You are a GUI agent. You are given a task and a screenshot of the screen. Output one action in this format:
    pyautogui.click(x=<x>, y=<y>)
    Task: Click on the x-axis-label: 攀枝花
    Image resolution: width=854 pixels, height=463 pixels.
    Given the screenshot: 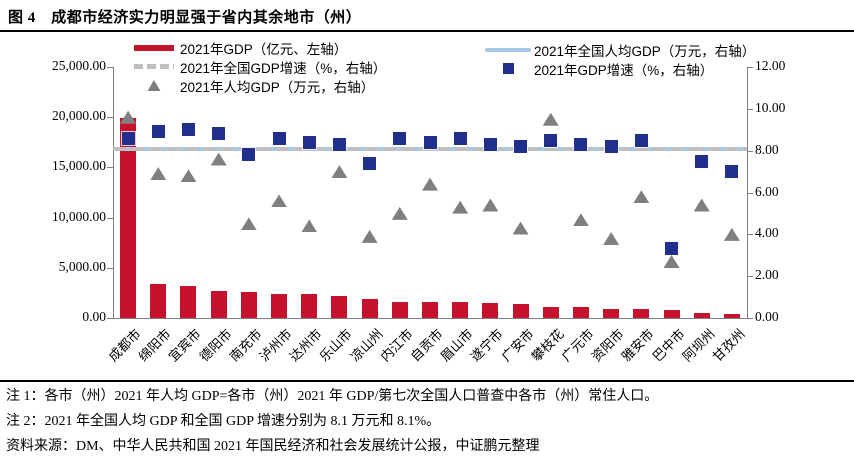 What is the action you would take?
    pyautogui.click(x=547, y=345)
    